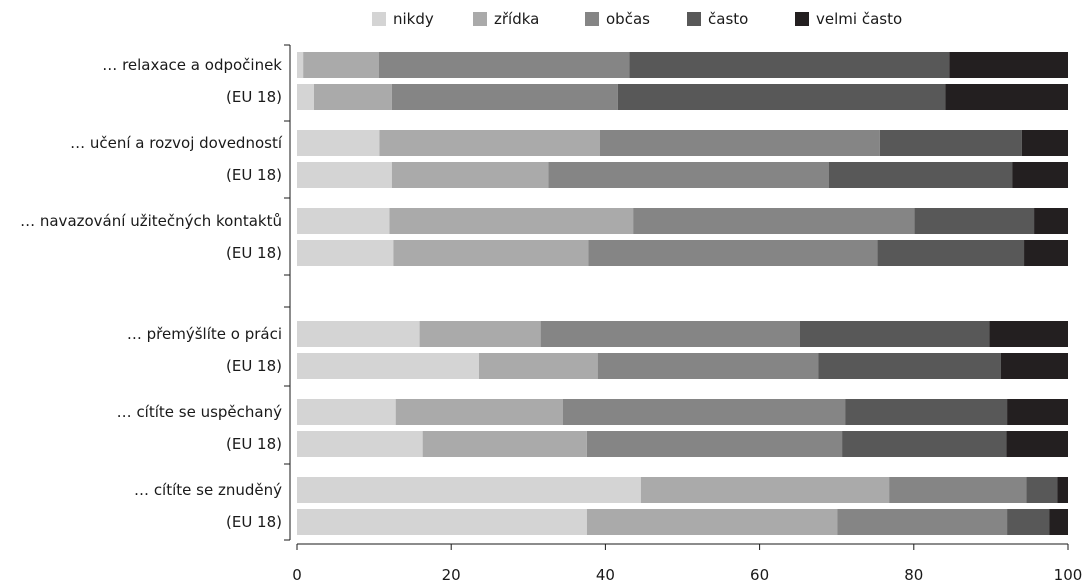 This screenshot has height=585, width=1085. What do you see at coordinates (254, 522) in the screenshot?
I see `category-label-12: (EU 18)` at bounding box center [254, 522].